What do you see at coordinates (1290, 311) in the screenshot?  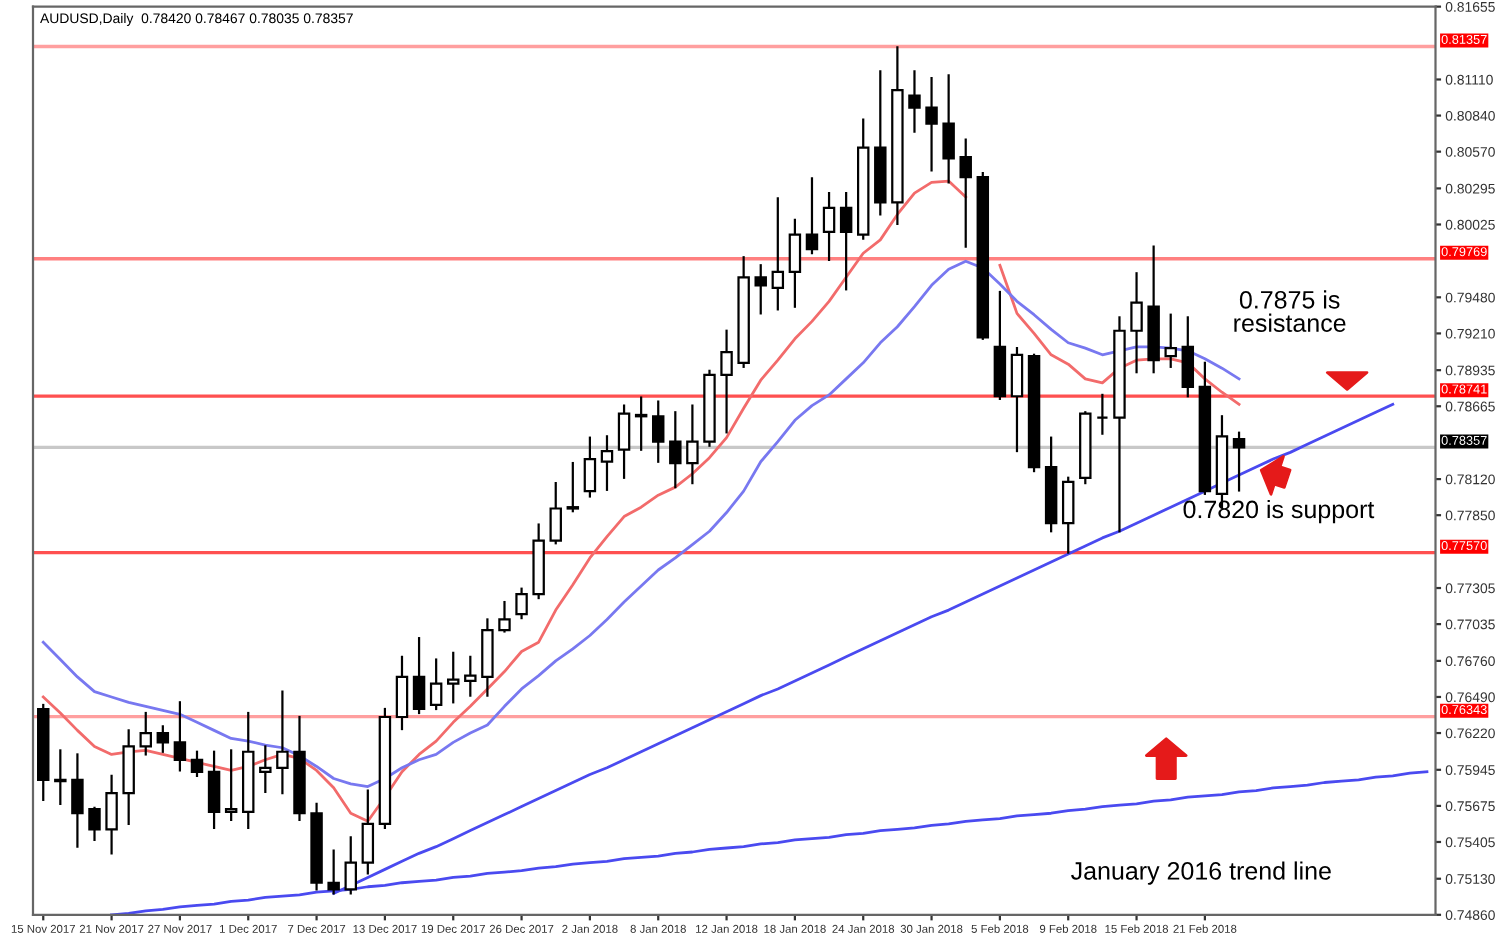 I see `annotation: 0.7875 is resistance` at bounding box center [1290, 311].